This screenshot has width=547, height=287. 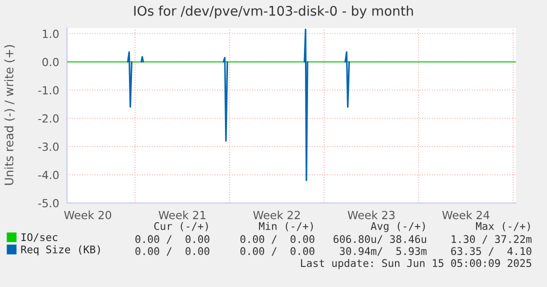 What do you see at coordinates (276, 215) in the screenshot?
I see `x-tick-label: Week 22` at bounding box center [276, 215].